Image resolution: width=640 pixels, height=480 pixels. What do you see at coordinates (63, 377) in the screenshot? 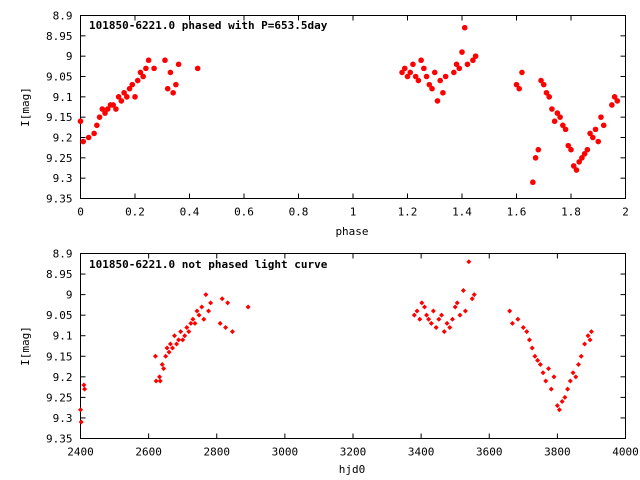
I see `y-tick-label: 9.2` at bounding box center [63, 377].